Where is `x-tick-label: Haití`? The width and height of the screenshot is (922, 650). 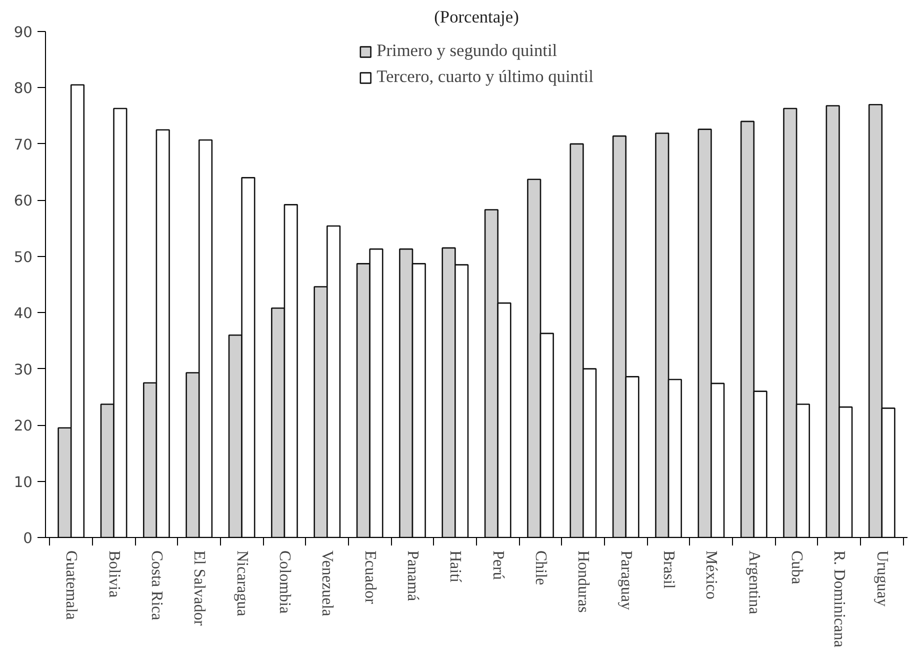 x-tick-label: Haití is located at coordinates (455, 567).